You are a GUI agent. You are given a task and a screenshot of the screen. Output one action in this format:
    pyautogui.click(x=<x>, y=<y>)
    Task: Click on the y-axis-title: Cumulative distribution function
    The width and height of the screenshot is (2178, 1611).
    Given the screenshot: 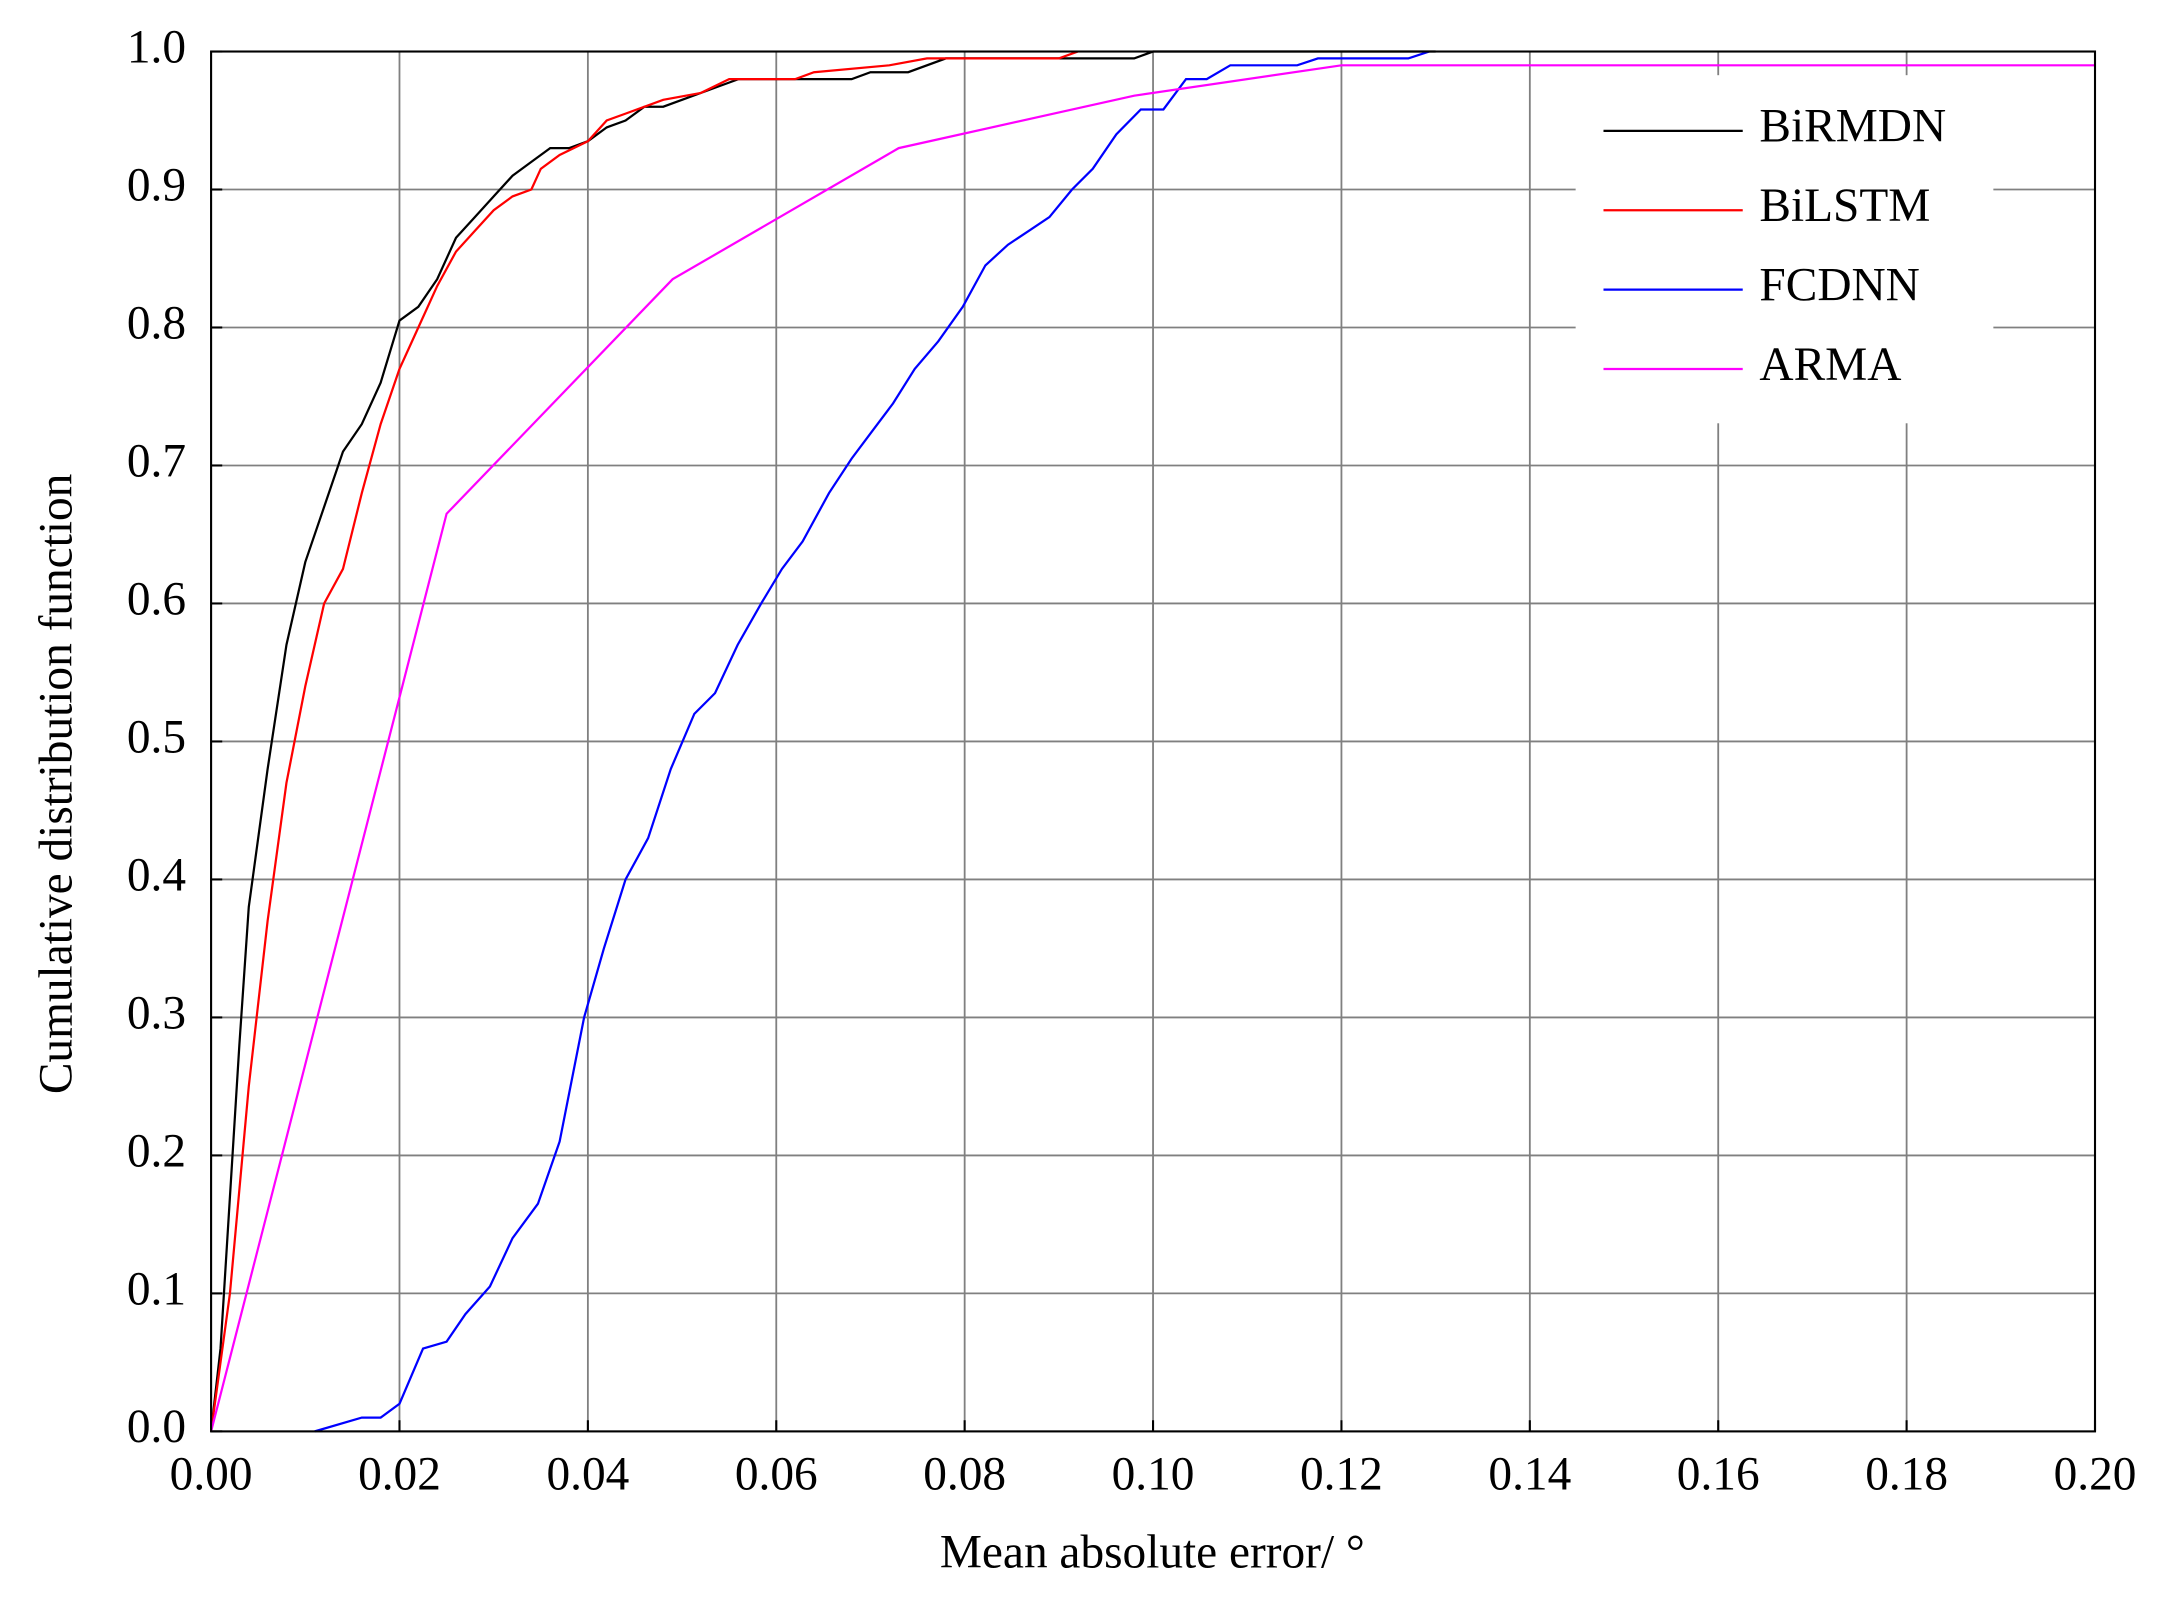 What is the action you would take?
    pyautogui.click(x=57, y=784)
    